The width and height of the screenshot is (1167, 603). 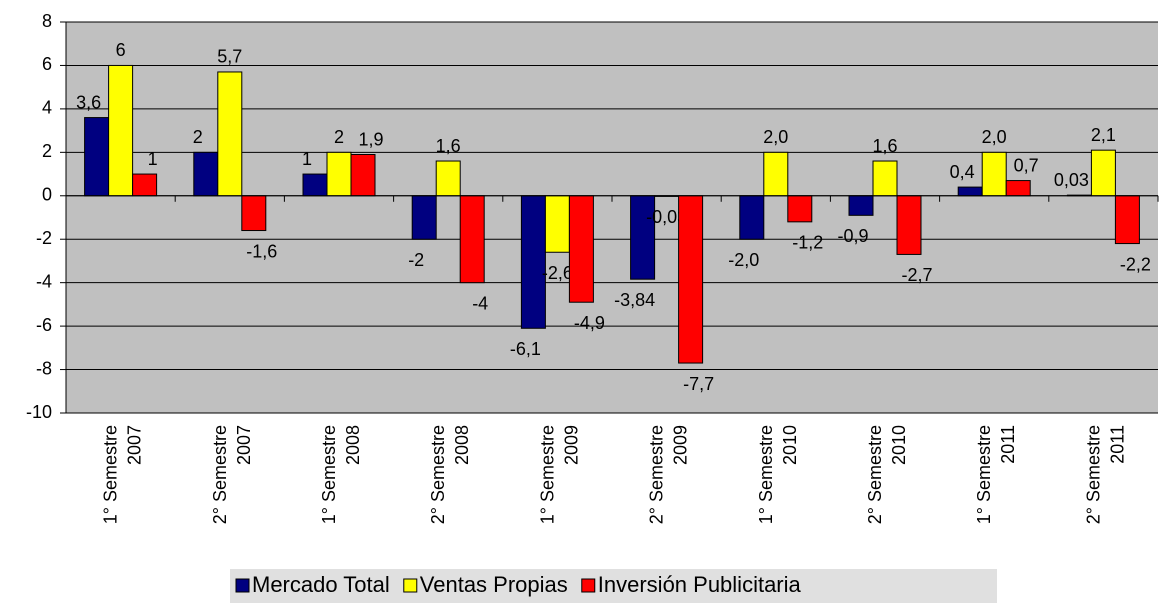 What do you see at coordinates (700, 584) in the screenshot?
I see `legend-label: Inversión Publicitaria` at bounding box center [700, 584].